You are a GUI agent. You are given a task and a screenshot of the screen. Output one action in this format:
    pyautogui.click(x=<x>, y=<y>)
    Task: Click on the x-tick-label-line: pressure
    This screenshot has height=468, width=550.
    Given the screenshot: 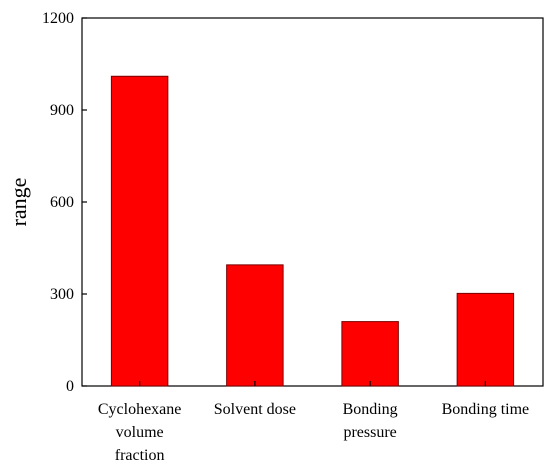 What is the action you would take?
    pyautogui.click(x=369, y=432)
    